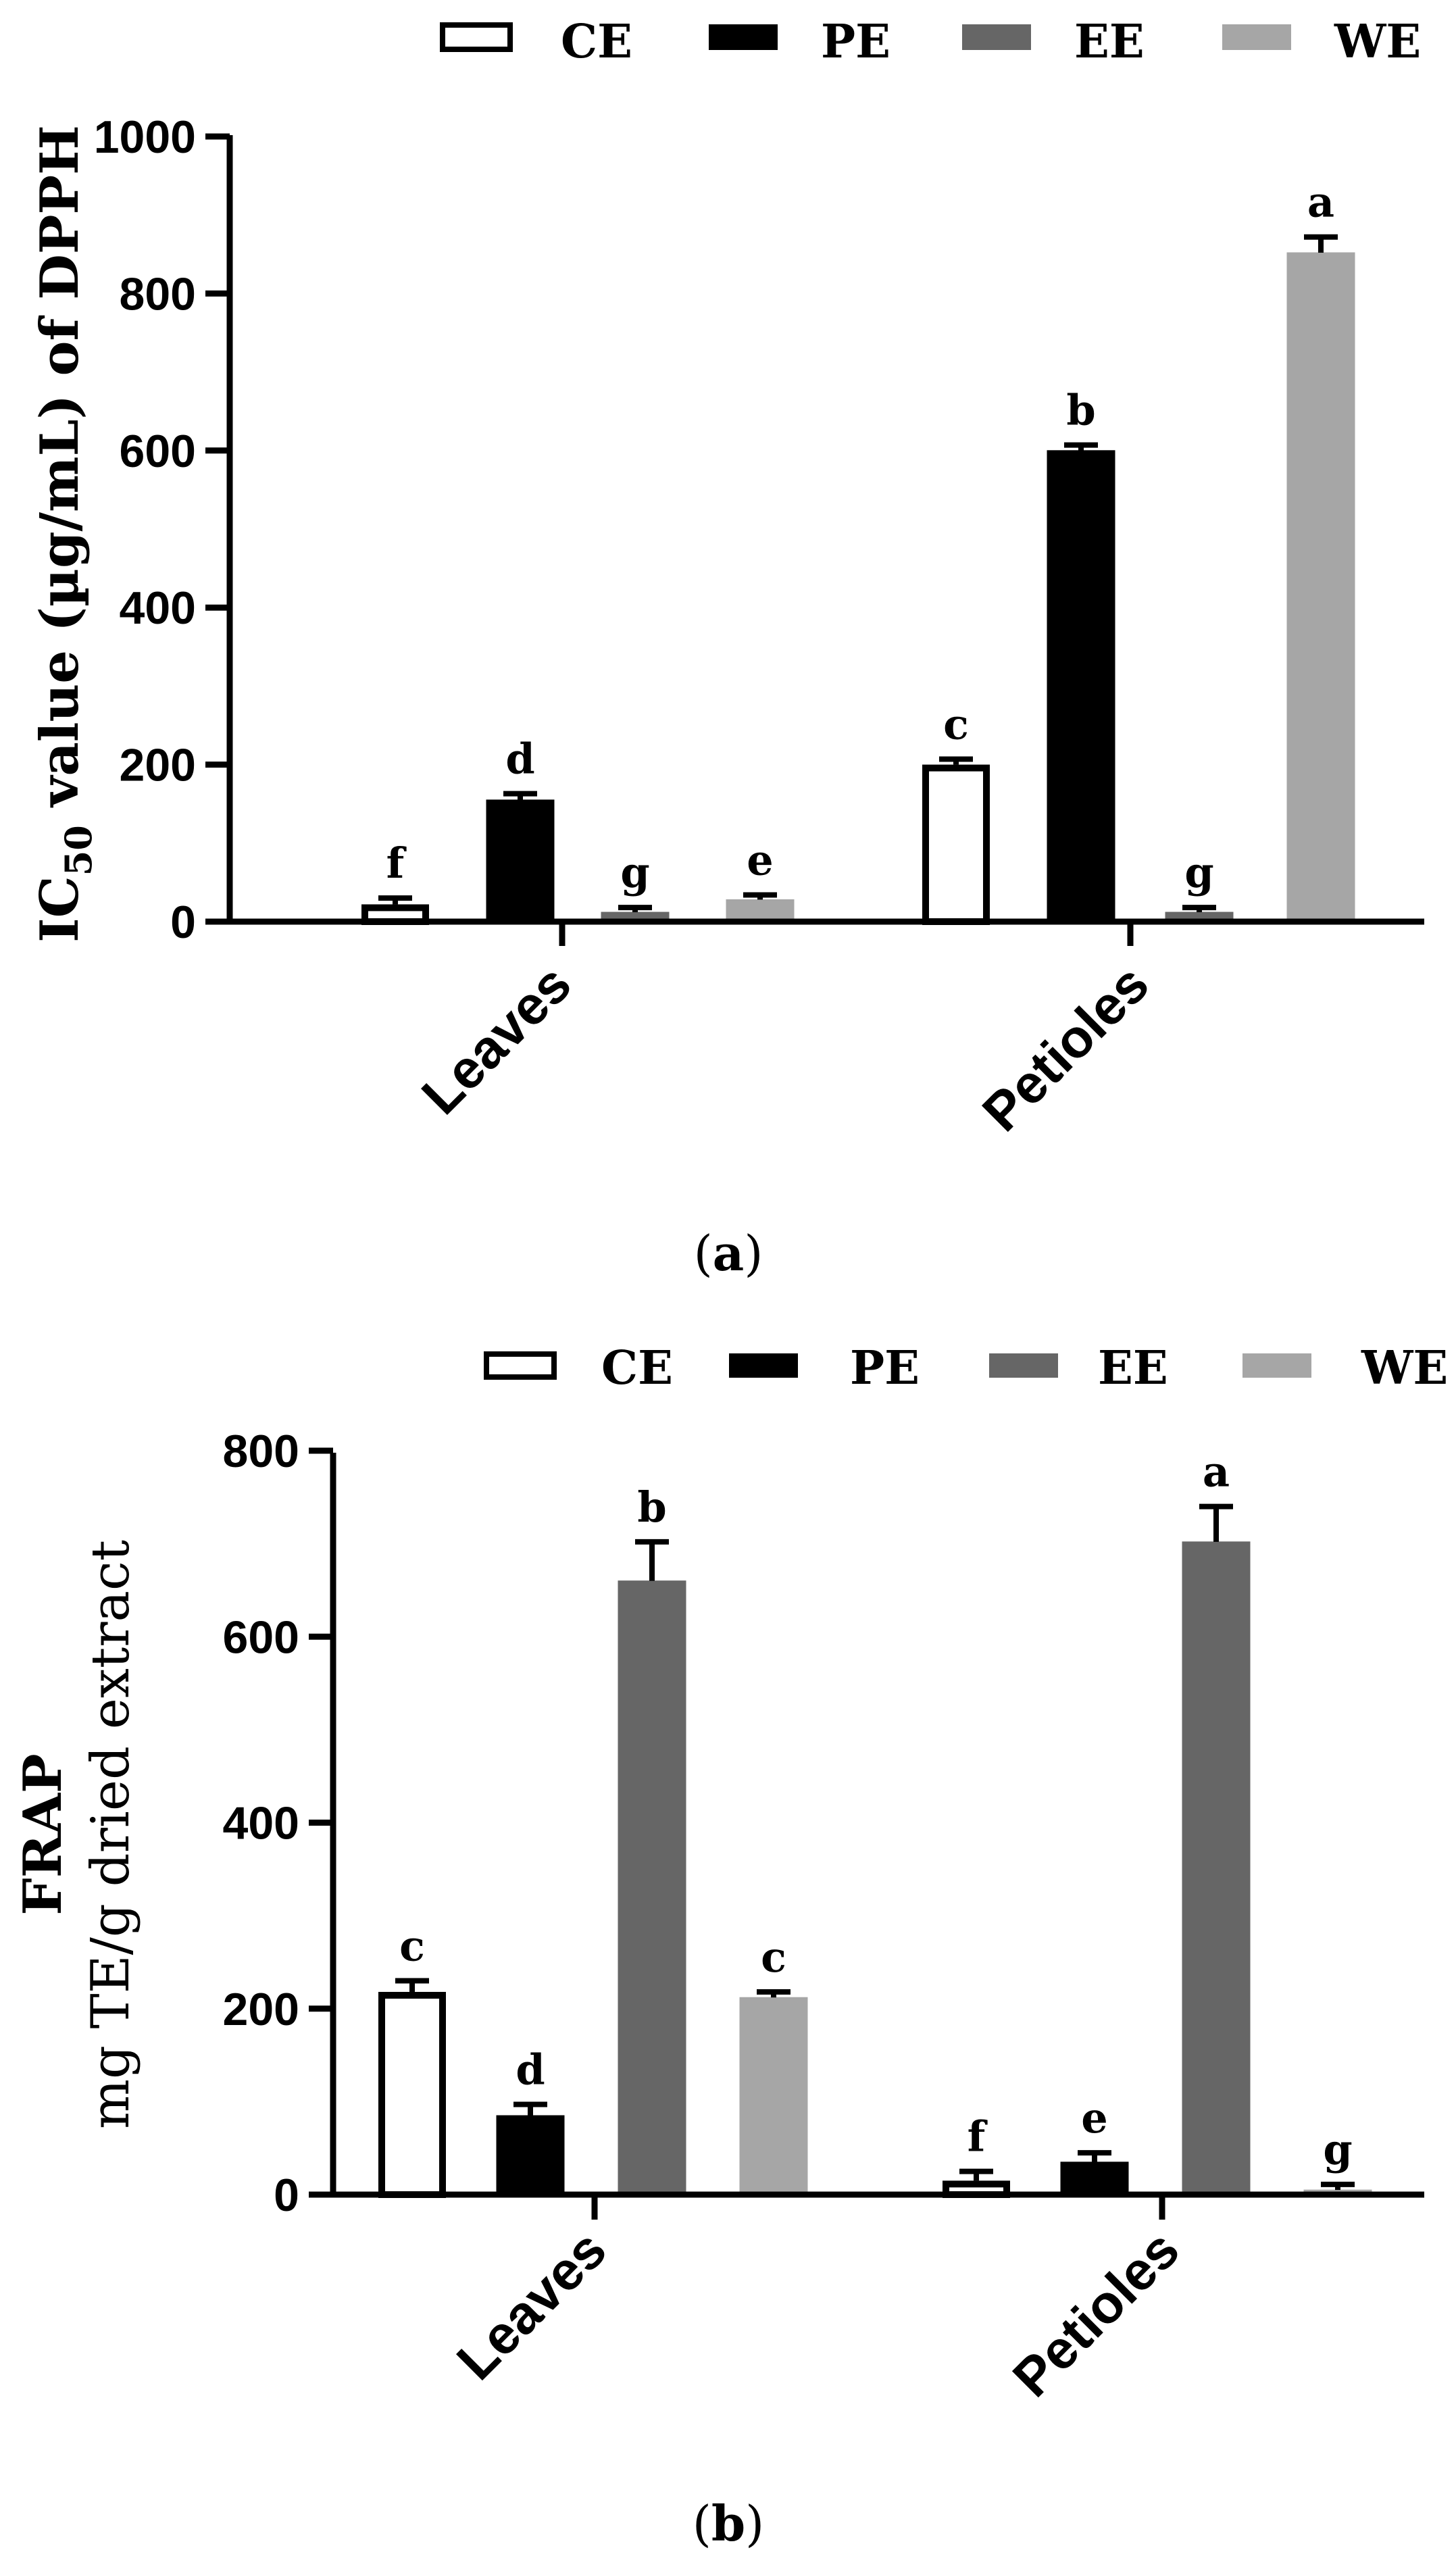  Describe the element at coordinates (531, 2305) in the screenshot. I see `category-label-b-leaves: Leaves` at that location.